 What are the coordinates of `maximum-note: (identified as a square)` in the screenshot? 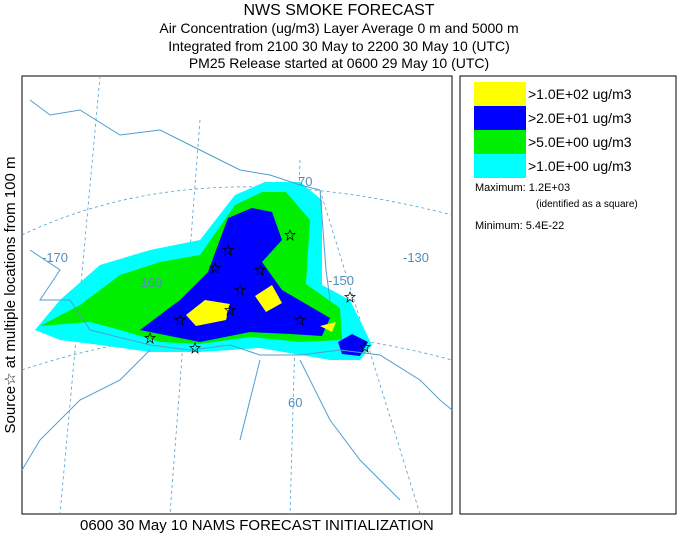 It's located at (587, 204).